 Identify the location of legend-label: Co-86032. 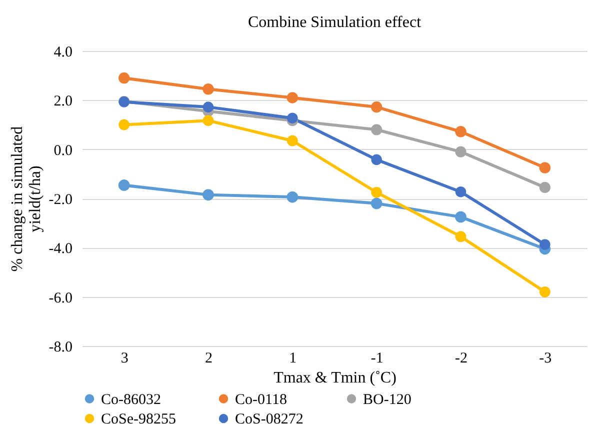
(131, 400).